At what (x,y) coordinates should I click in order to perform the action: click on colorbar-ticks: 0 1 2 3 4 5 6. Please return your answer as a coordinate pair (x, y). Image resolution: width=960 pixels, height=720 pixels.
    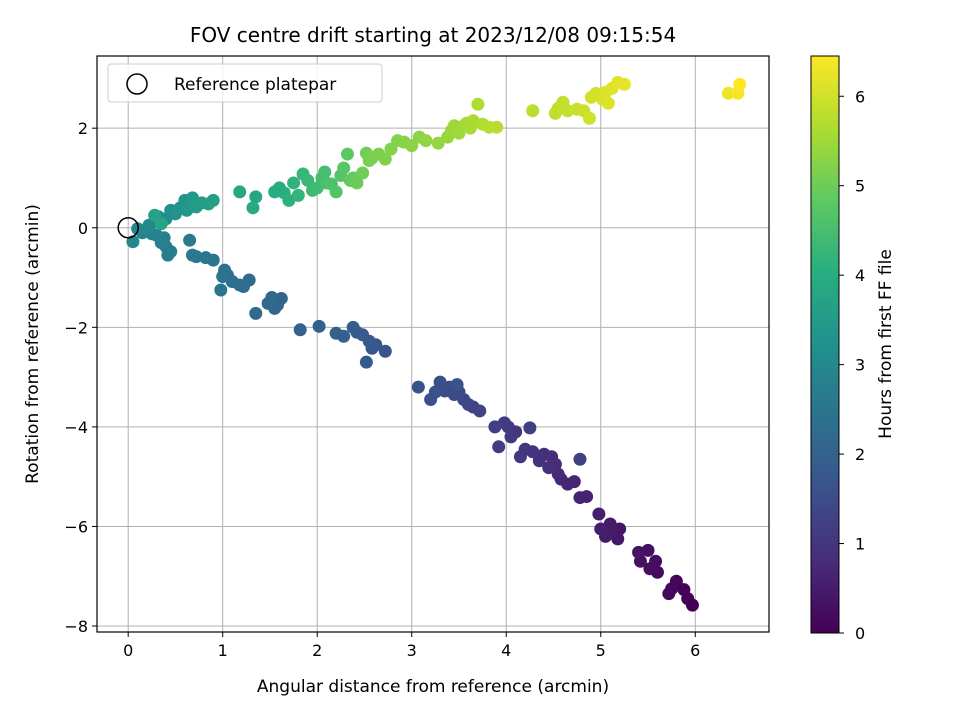
    Looking at the image, I should click on (852, 365).